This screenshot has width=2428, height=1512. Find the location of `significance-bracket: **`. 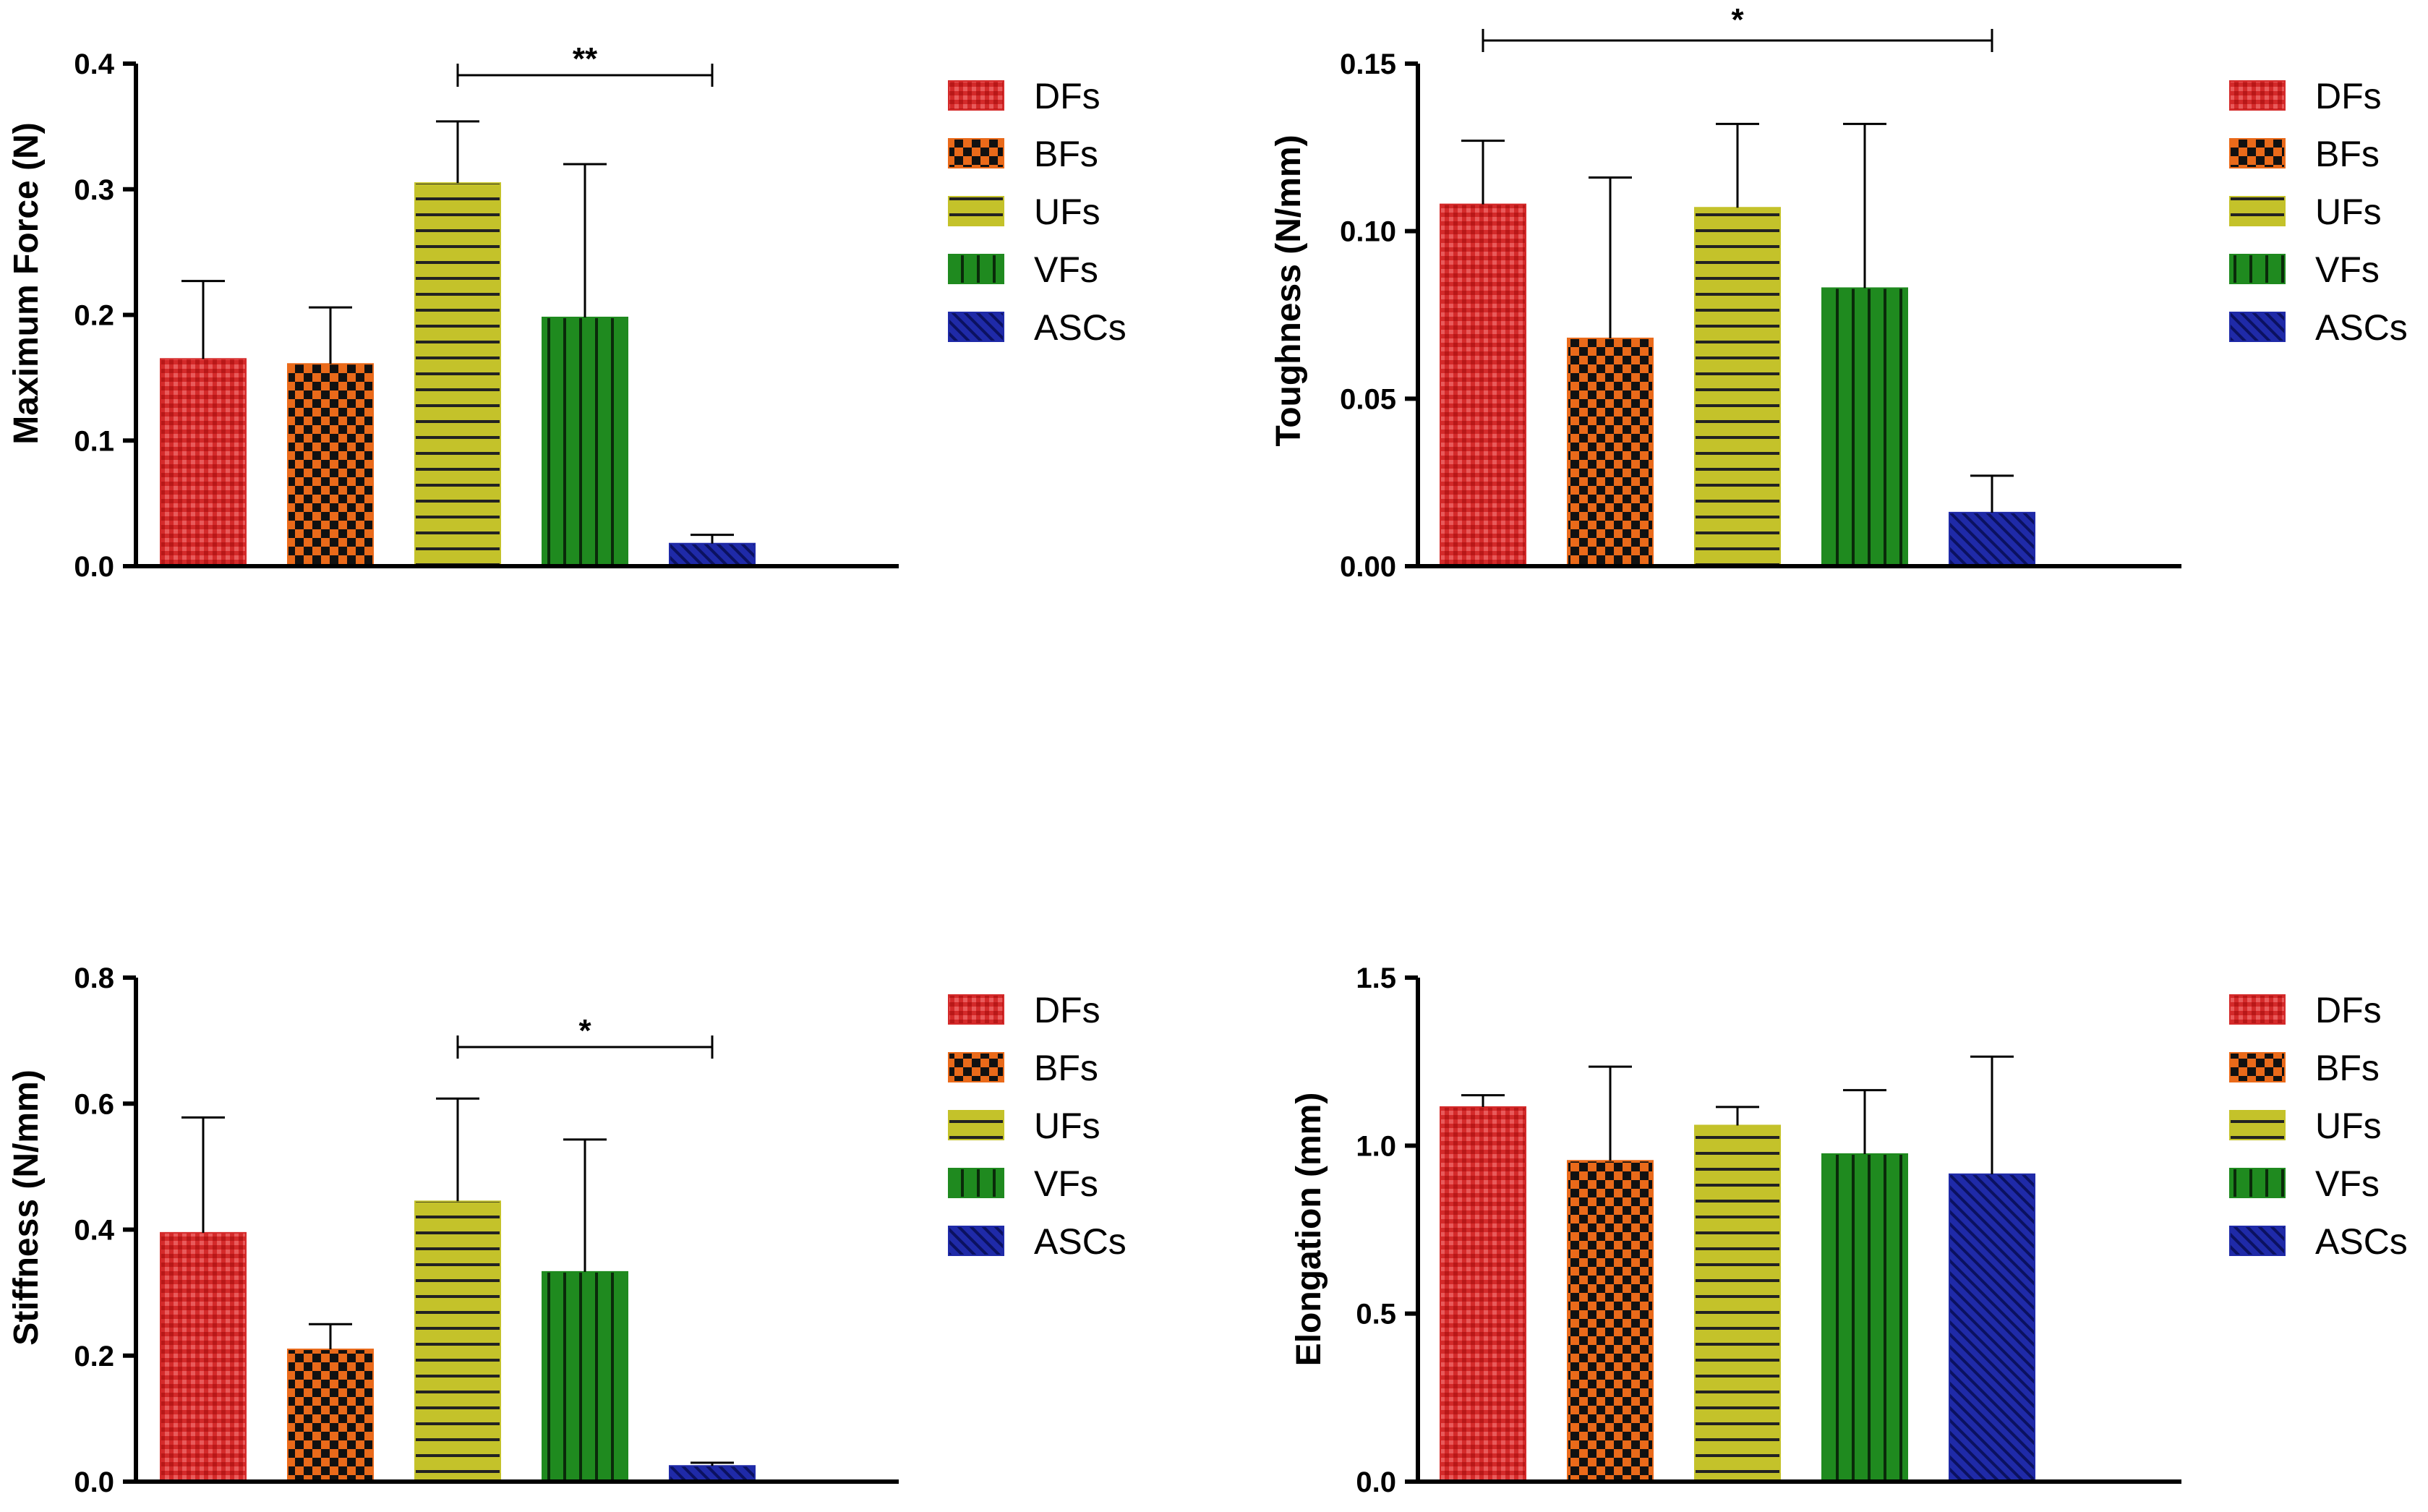

significance-bracket: ** is located at coordinates (585, 64).